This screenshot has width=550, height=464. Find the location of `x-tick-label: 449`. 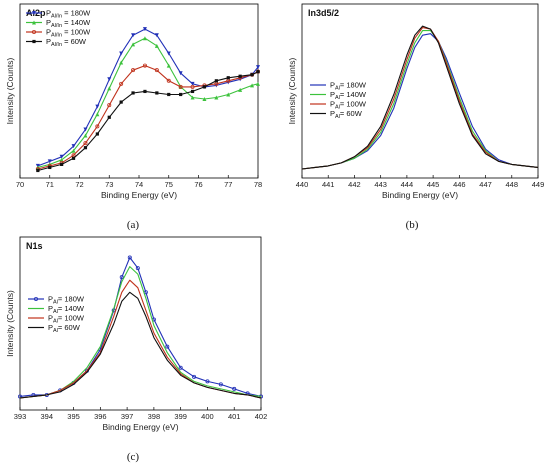

x-tick-label: 449 is located at coordinates (538, 184).